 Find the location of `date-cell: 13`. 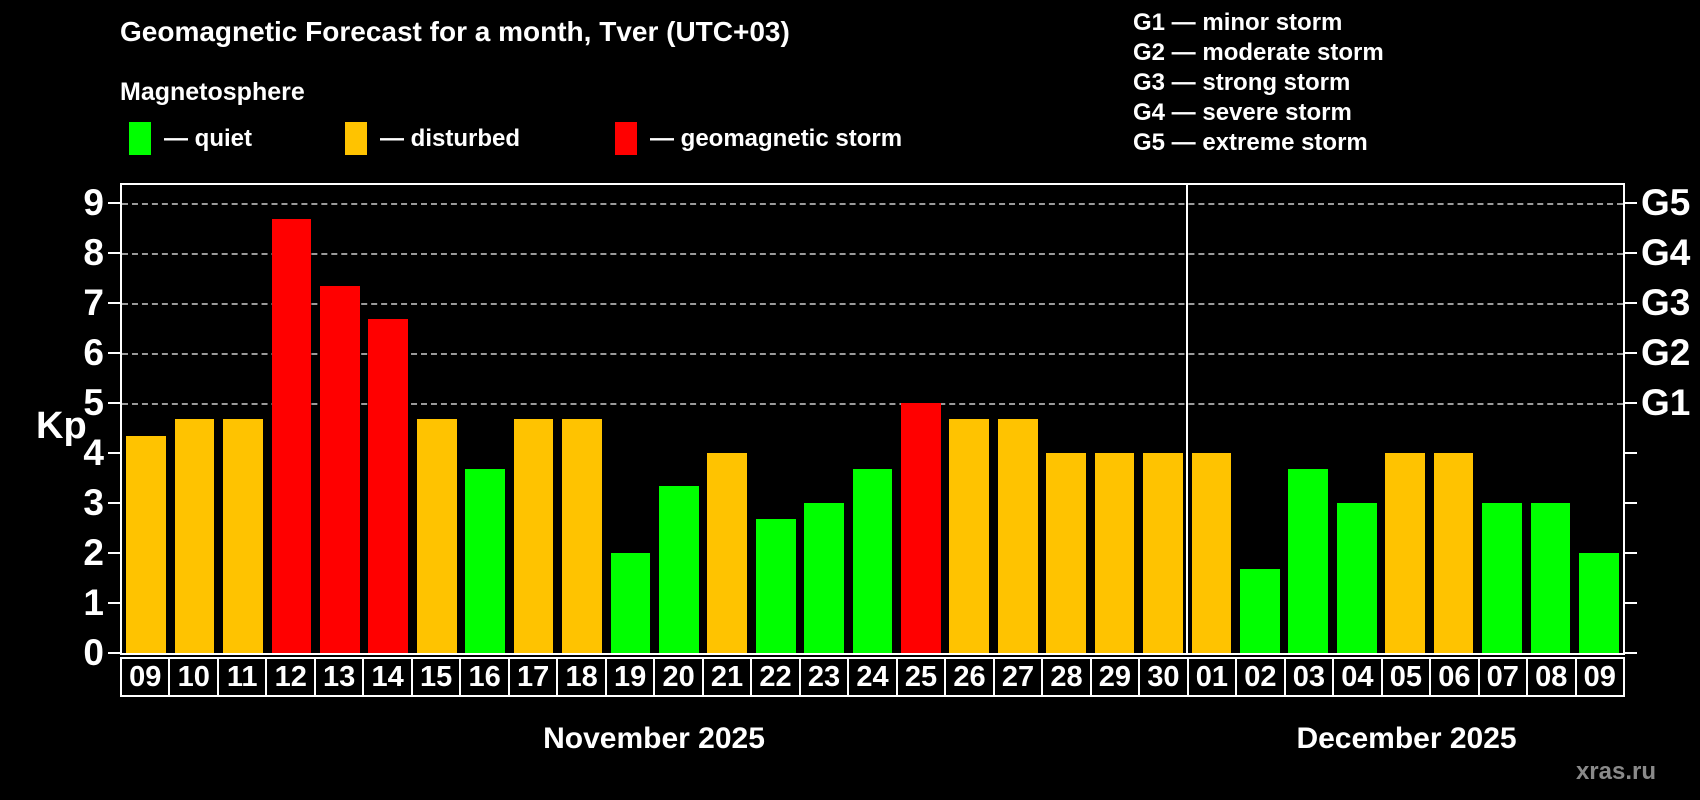

date-cell: 13 is located at coordinates (339, 677).